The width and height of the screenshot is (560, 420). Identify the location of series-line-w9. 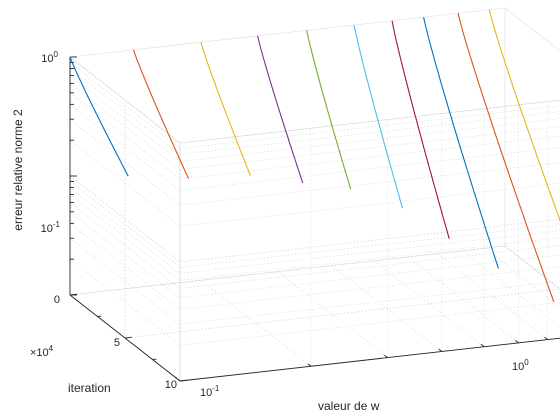
(506, 157).